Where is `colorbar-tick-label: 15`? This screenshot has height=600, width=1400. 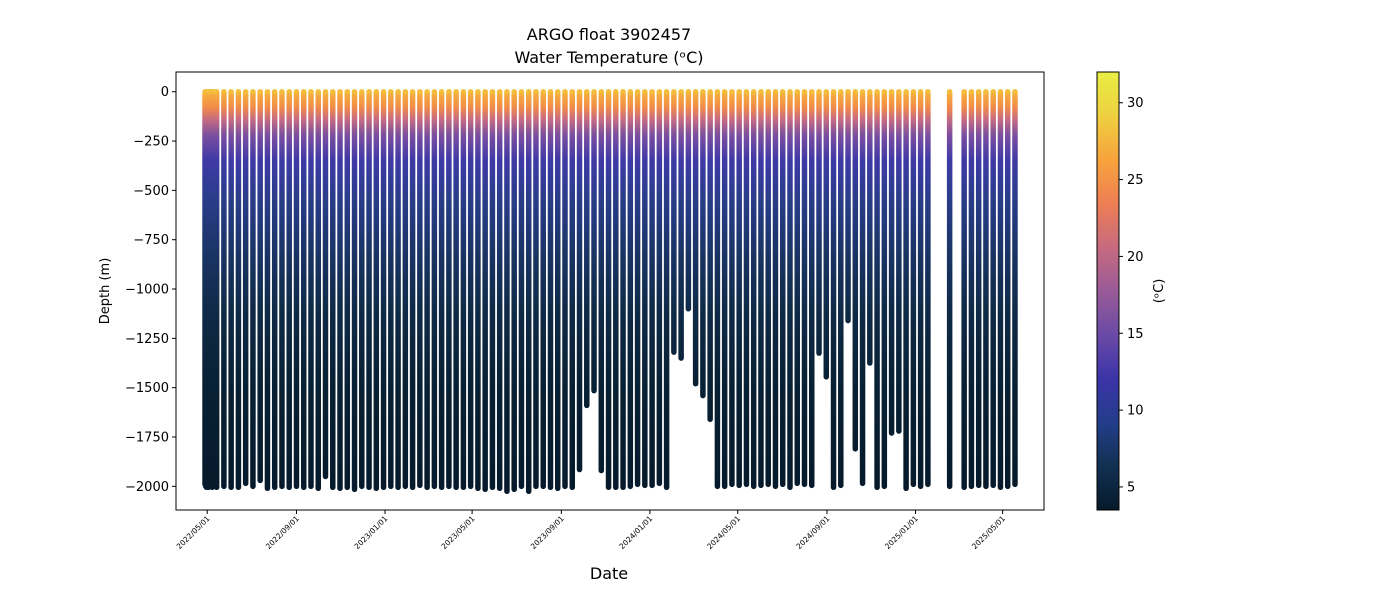
colorbar-tick-label: 15 is located at coordinates (1135, 334).